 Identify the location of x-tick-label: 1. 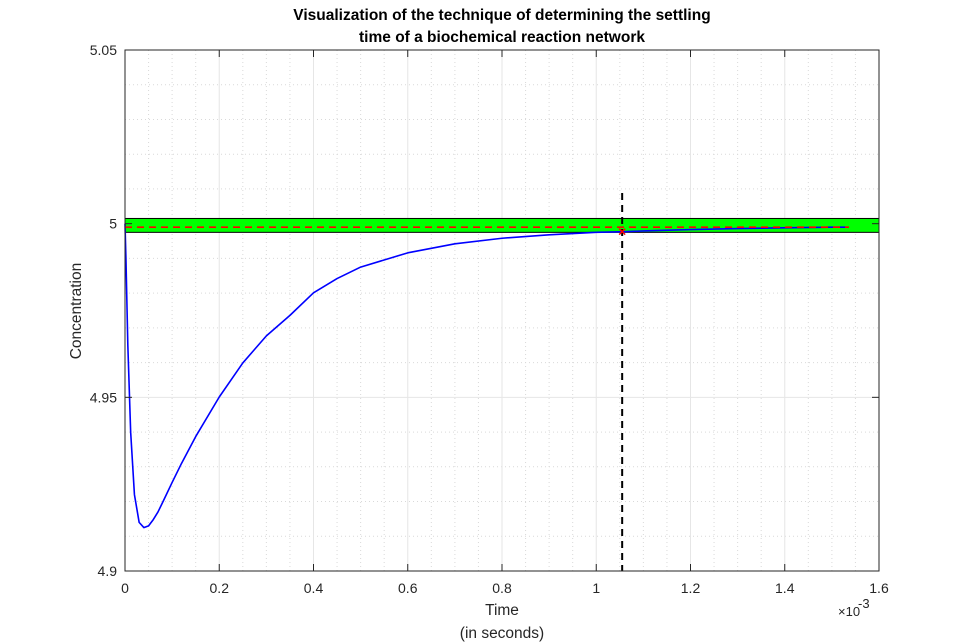
(596, 588).